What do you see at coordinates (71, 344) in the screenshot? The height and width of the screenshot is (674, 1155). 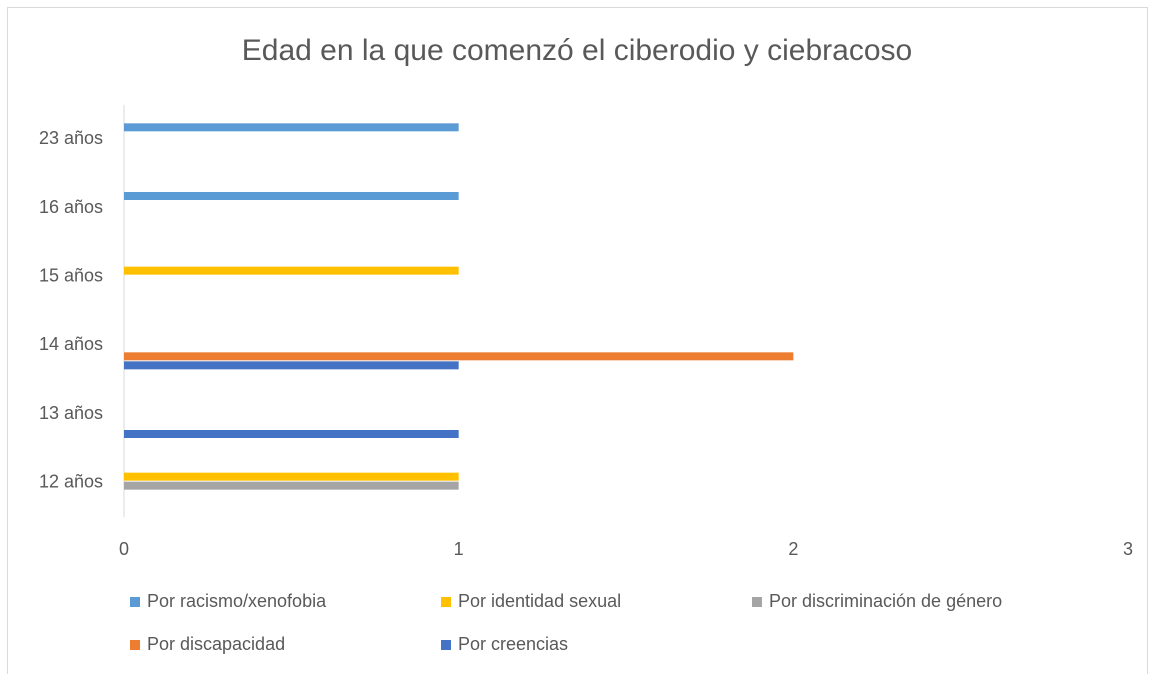 I see `y-tick-label: 14 años` at bounding box center [71, 344].